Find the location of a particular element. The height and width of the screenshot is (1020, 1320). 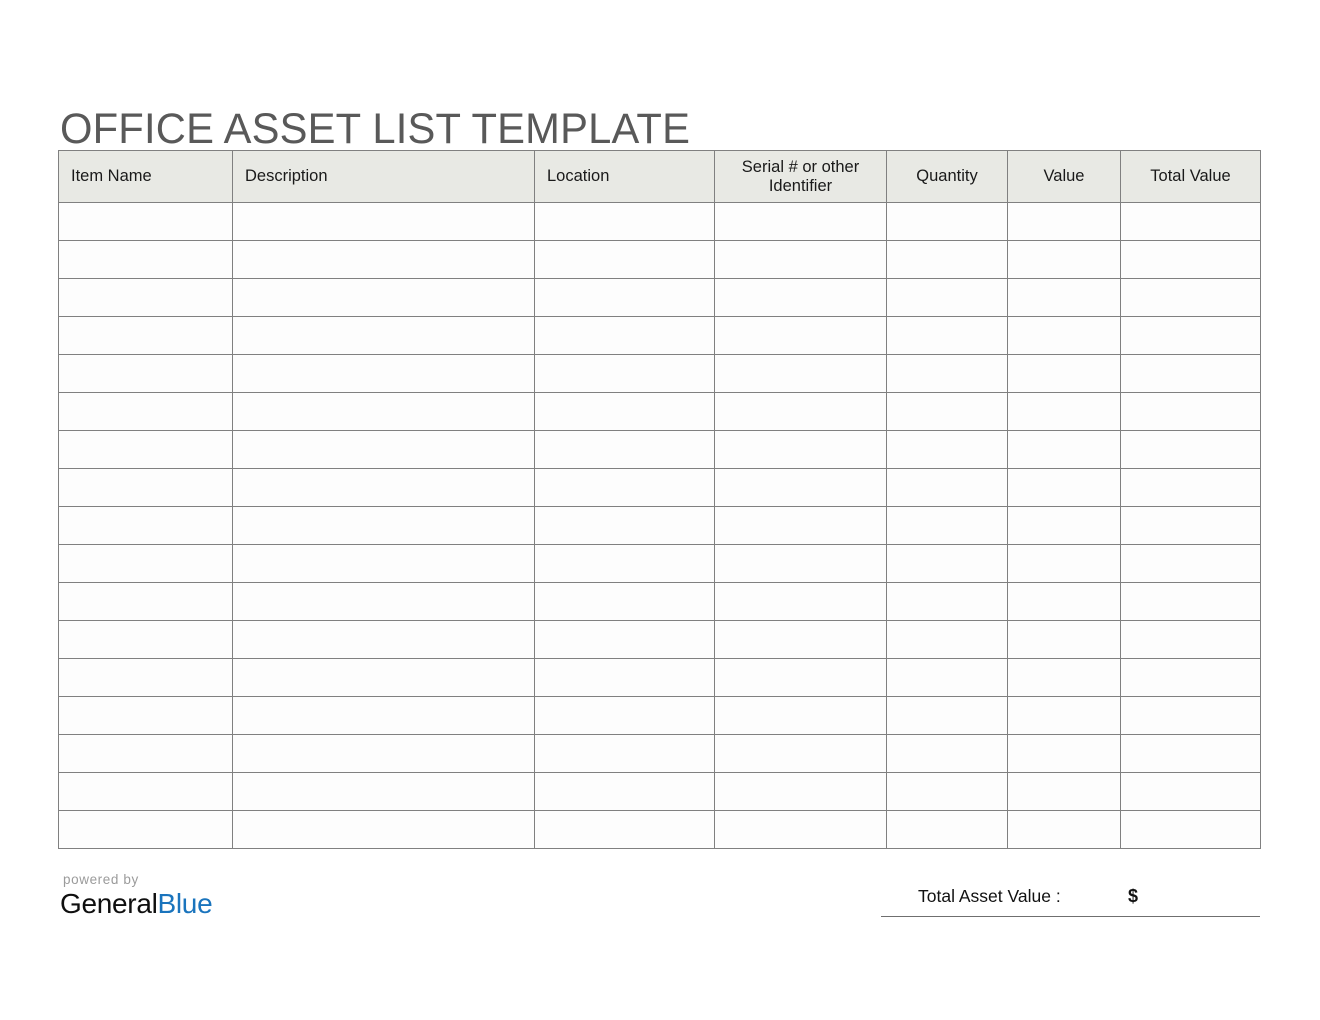

column-header-item-name: Item Name is located at coordinates (145, 176).